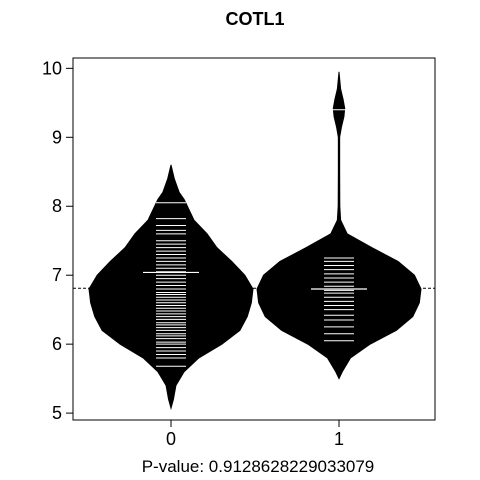 This screenshot has height=480, width=480. I want to click on y-tick-label: 9, so click(57, 137).